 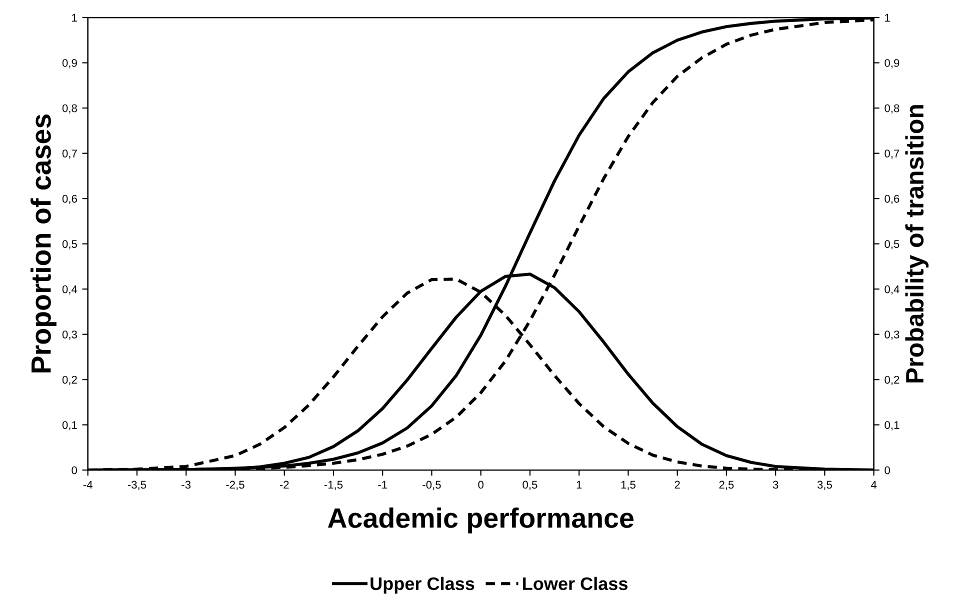 What do you see at coordinates (69, 199) in the screenshot?
I see `y-tick-label: 0,6` at bounding box center [69, 199].